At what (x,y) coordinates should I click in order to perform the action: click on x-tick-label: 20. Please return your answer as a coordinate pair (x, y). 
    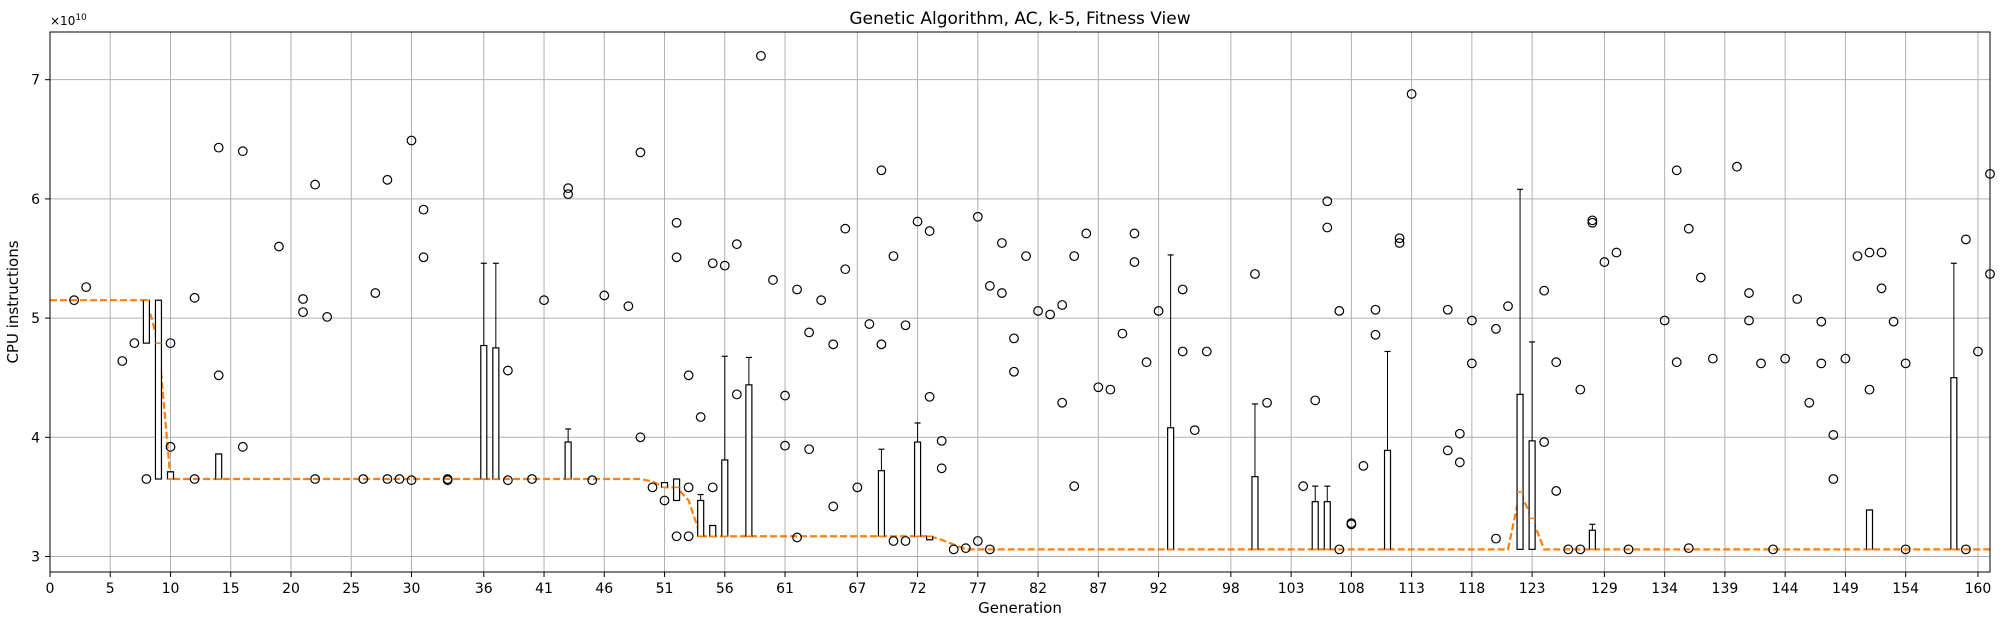
    Looking at the image, I should click on (291, 589).